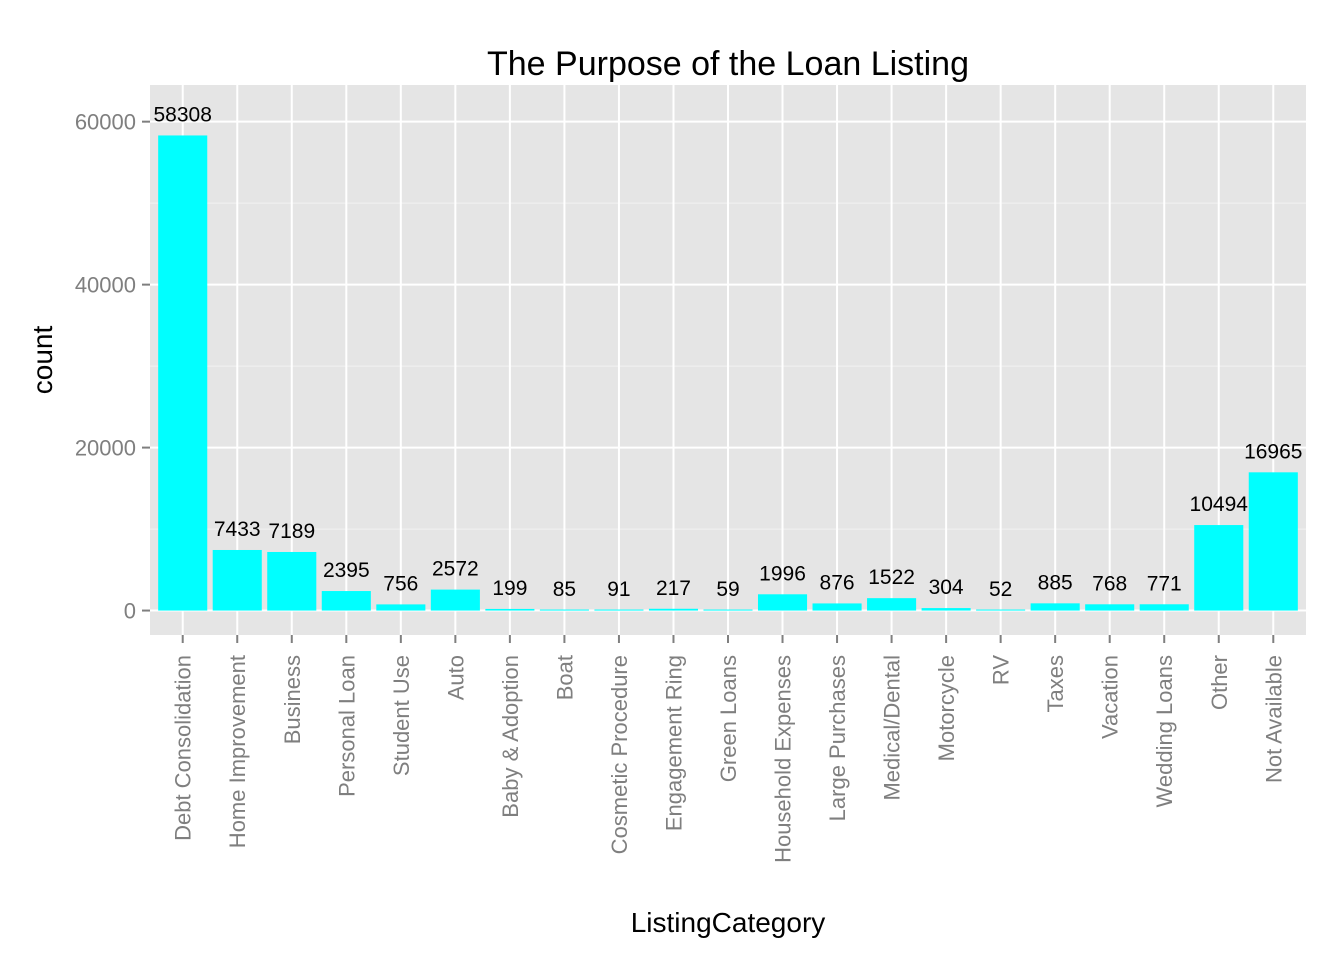 The width and height of the screenshot is (1344, 960). Describe the element at coordinates (727, 589) in the screenshot. I see `bar-value-label: 59` at that location.